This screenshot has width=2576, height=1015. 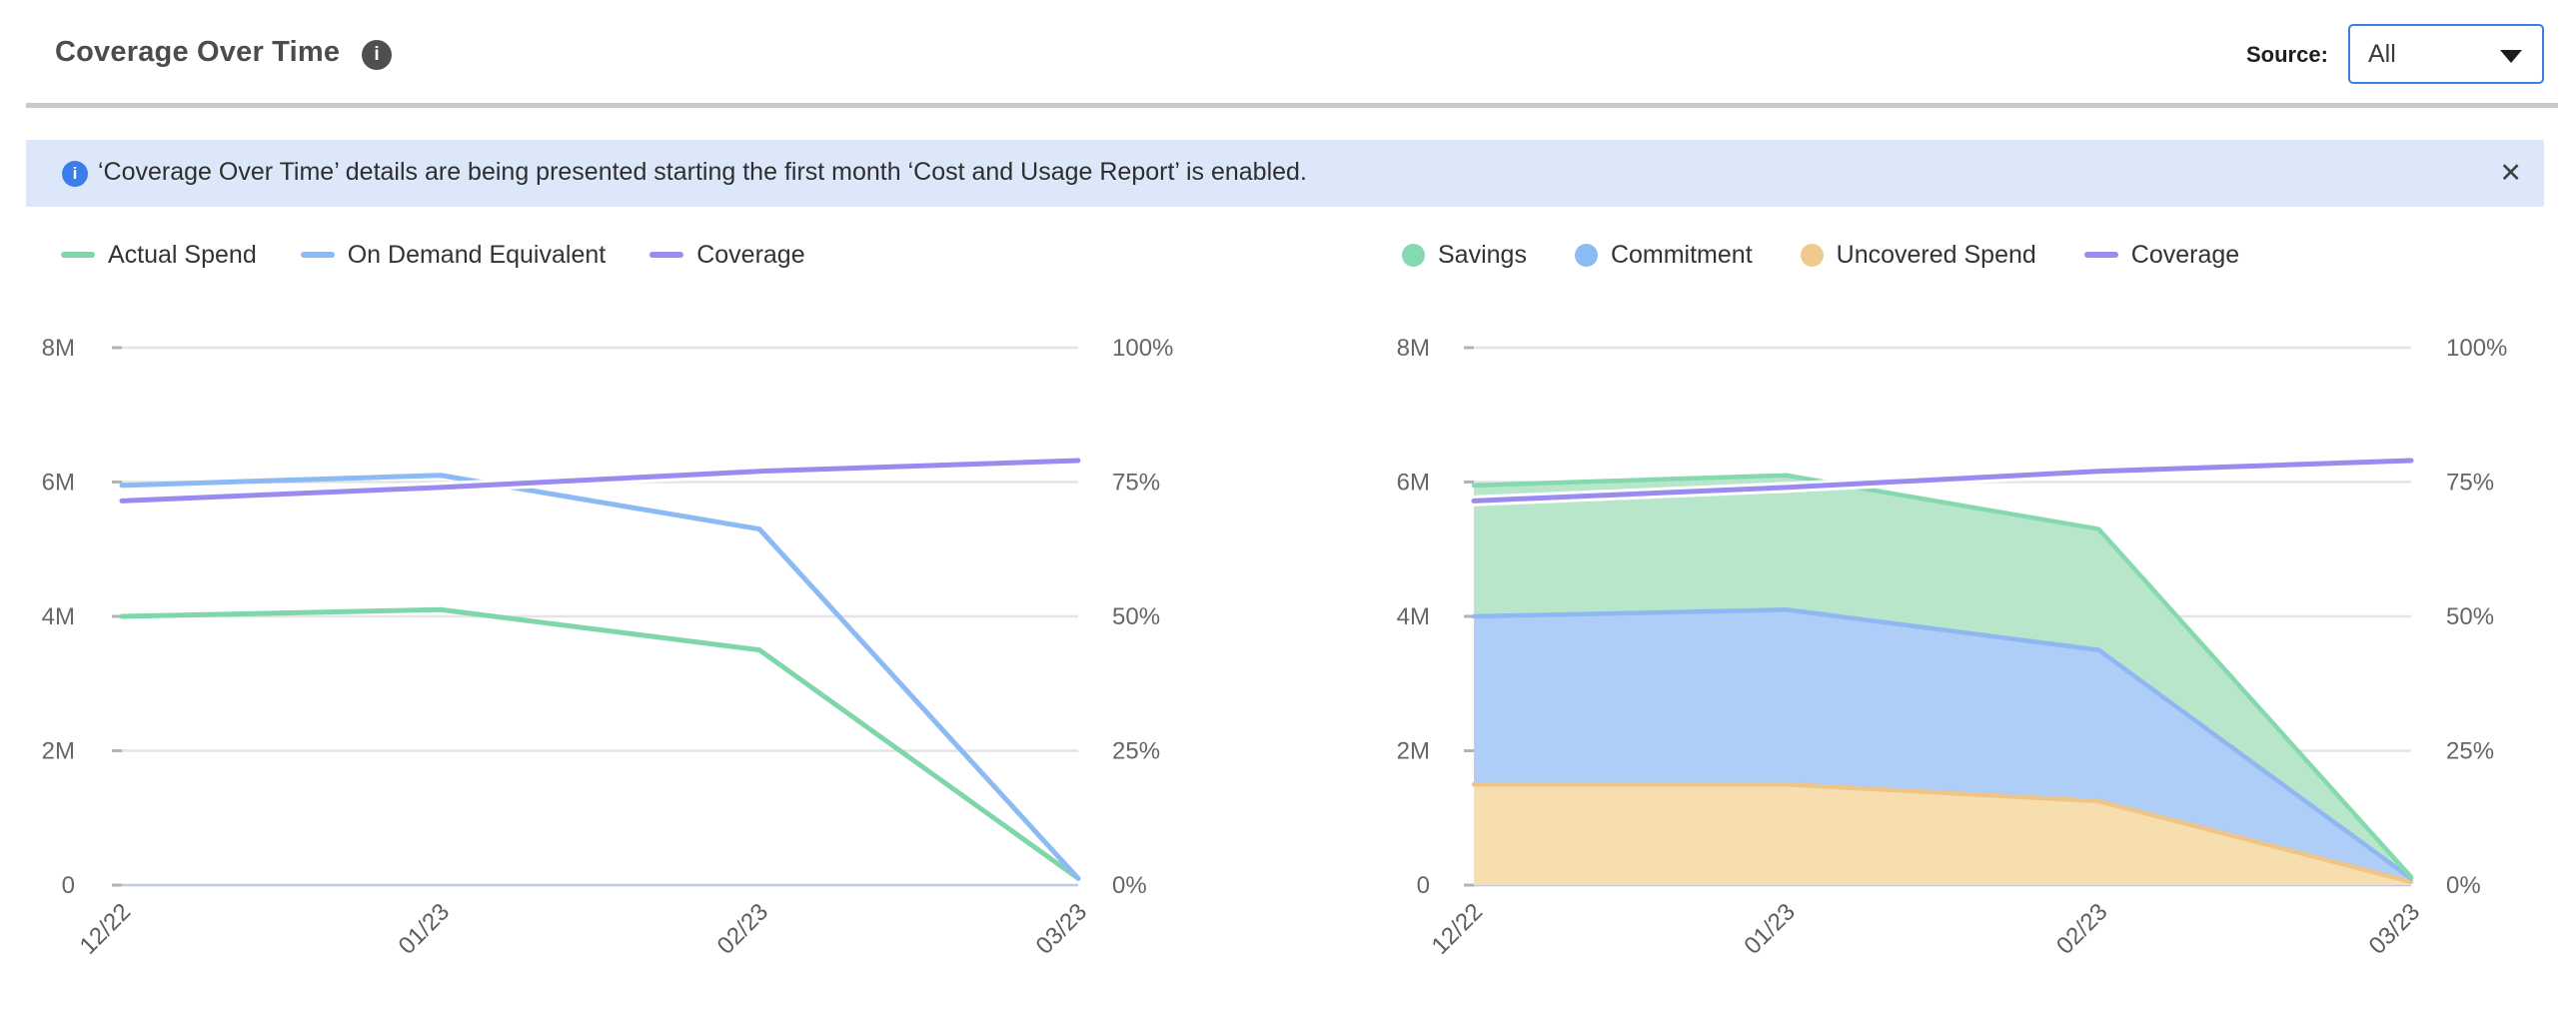 I want to click on area-top-savings, so click(x=1942, y=677).